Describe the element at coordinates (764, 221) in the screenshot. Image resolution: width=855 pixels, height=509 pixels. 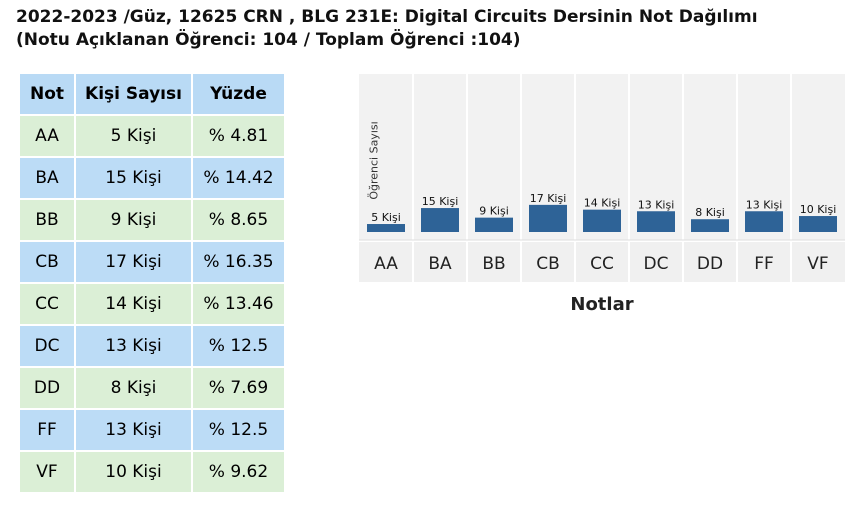
I see `bar-FF` at that location.